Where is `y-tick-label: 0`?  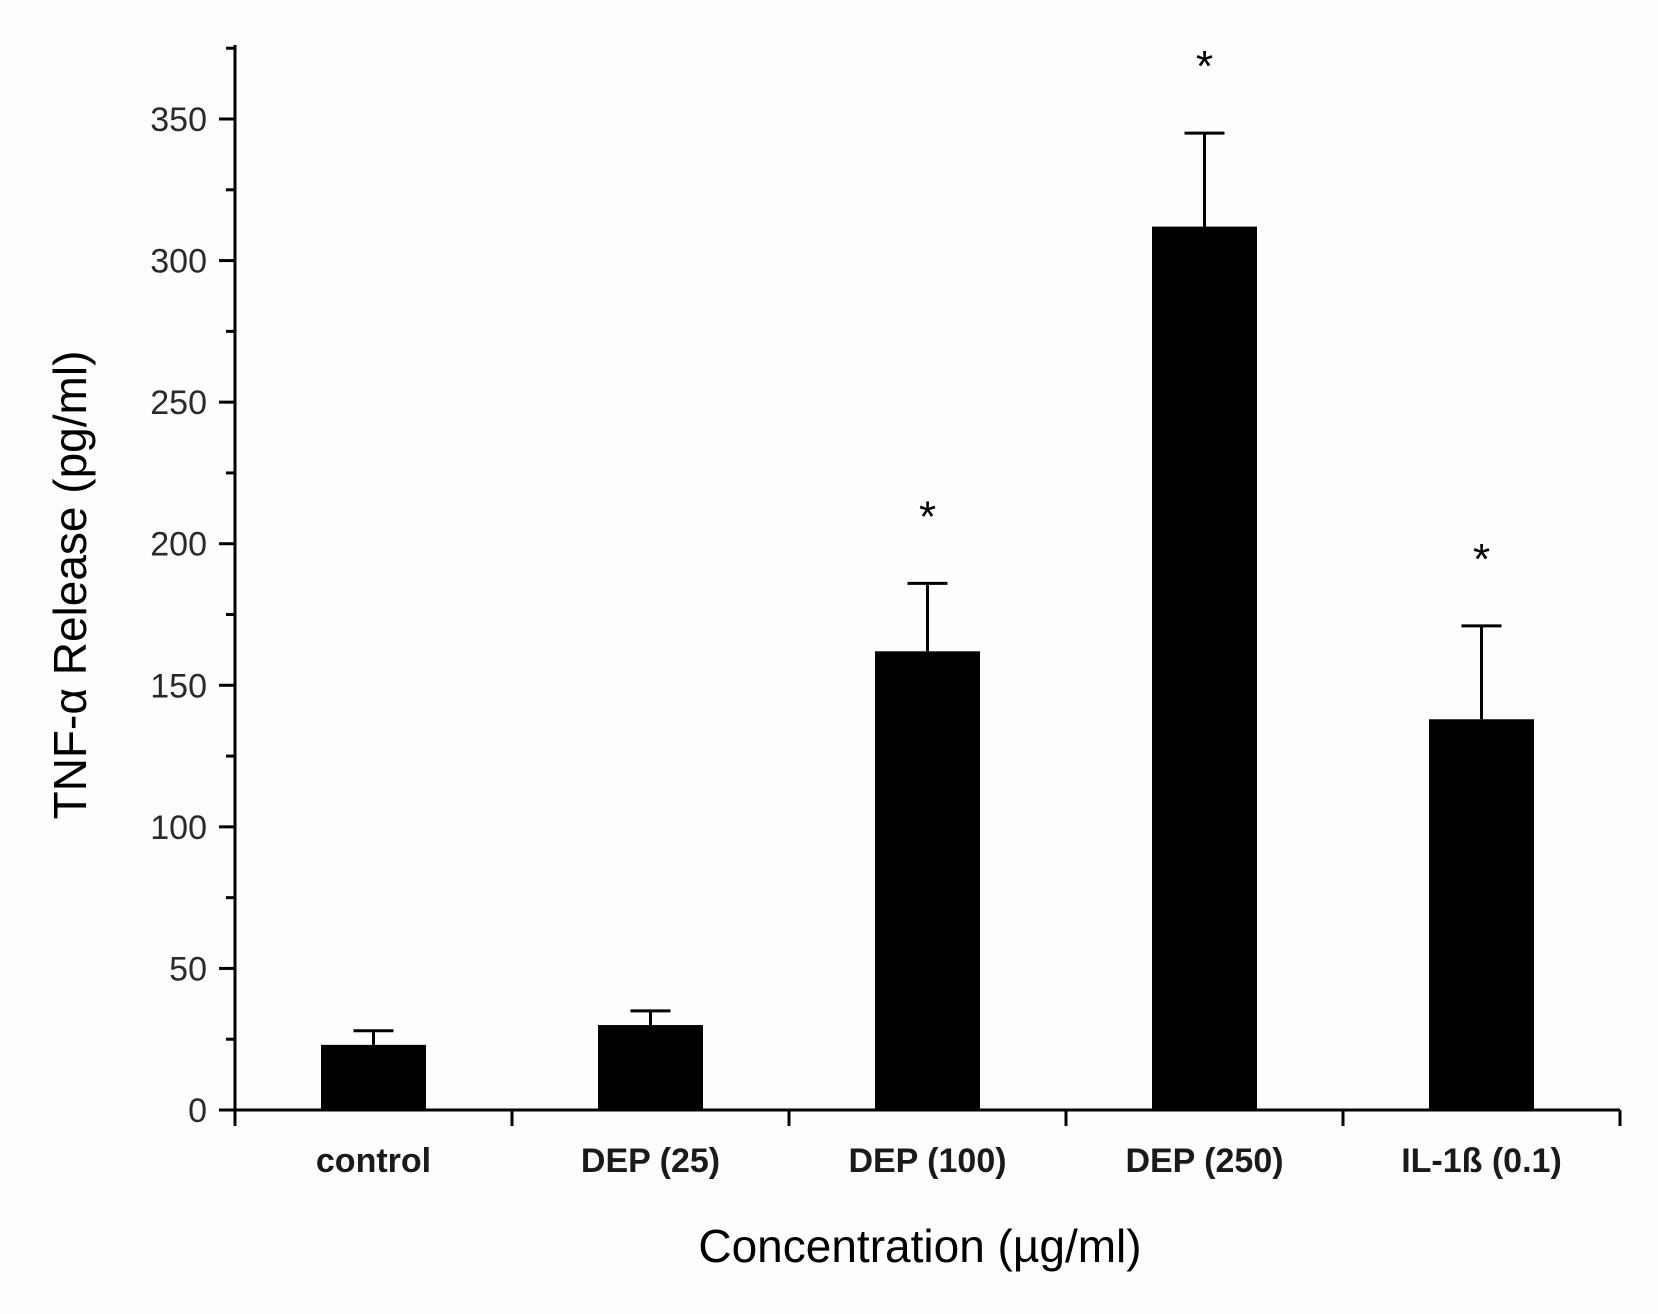
y-tick-label: 0 is located at coordinates (197, 1111).